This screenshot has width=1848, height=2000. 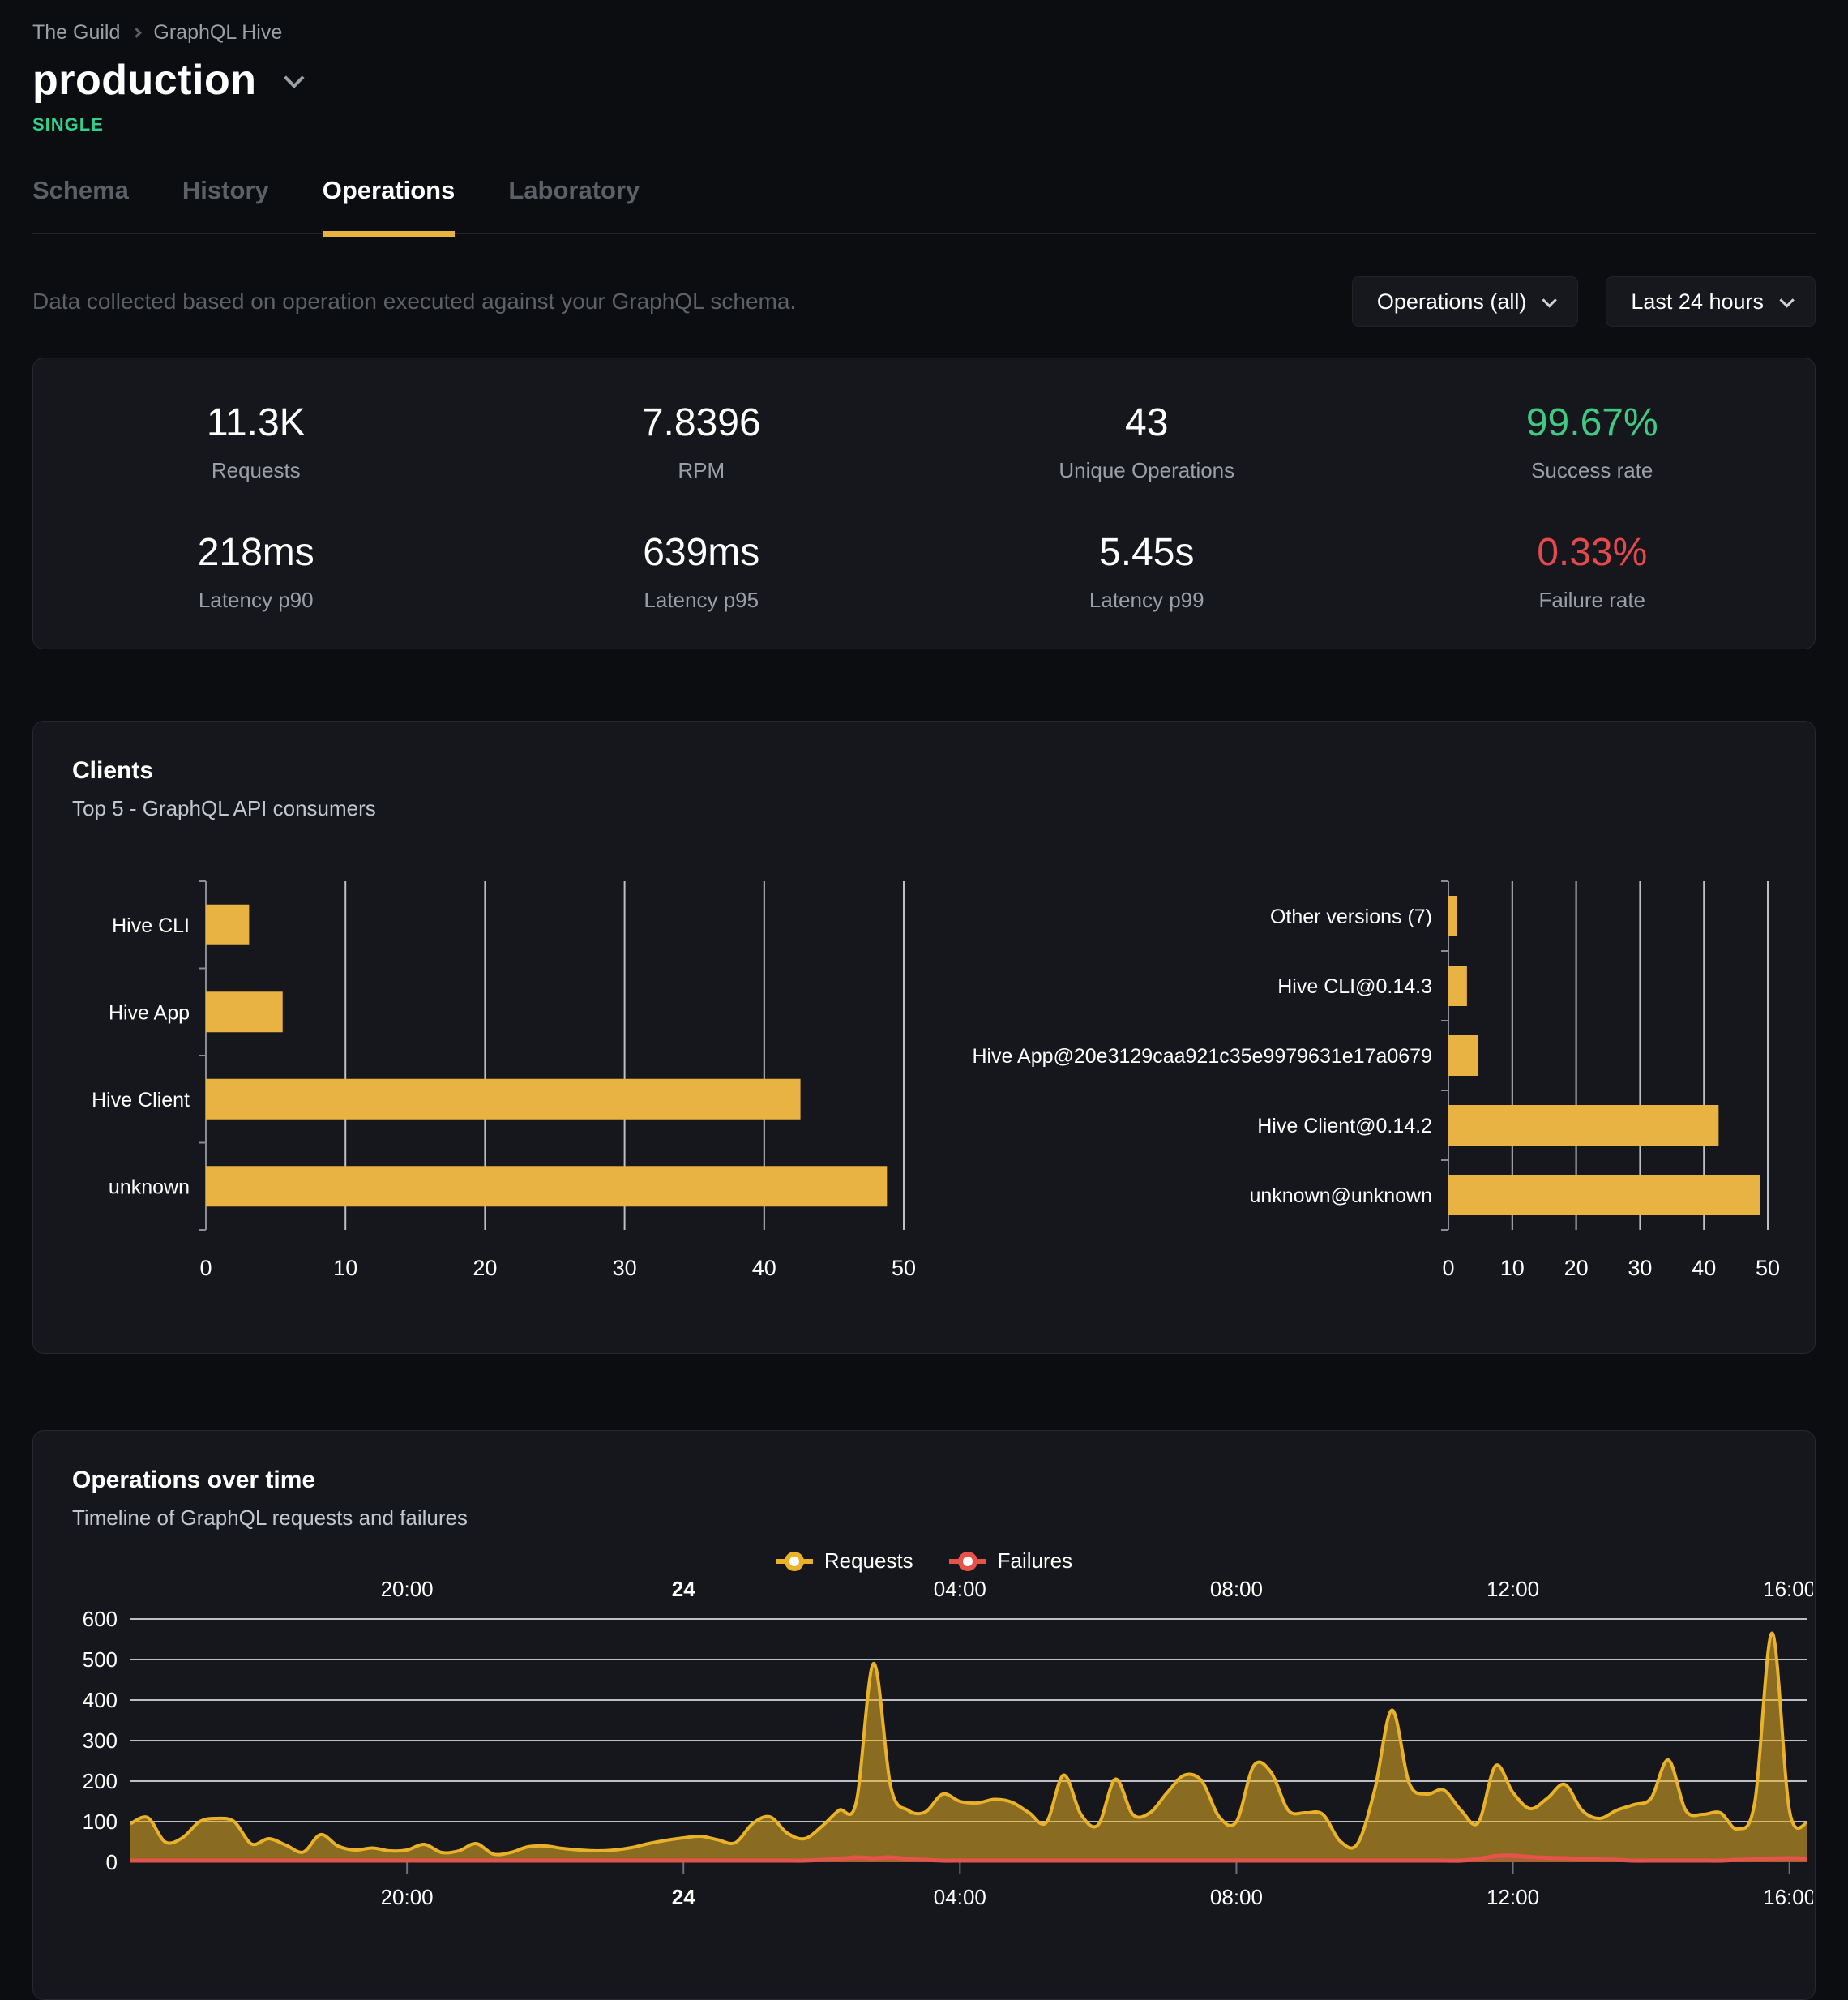 I want to click on bar-hive-app-20e3129caa921c35e9979631e17a0679, so click(x=1463, y=1055).